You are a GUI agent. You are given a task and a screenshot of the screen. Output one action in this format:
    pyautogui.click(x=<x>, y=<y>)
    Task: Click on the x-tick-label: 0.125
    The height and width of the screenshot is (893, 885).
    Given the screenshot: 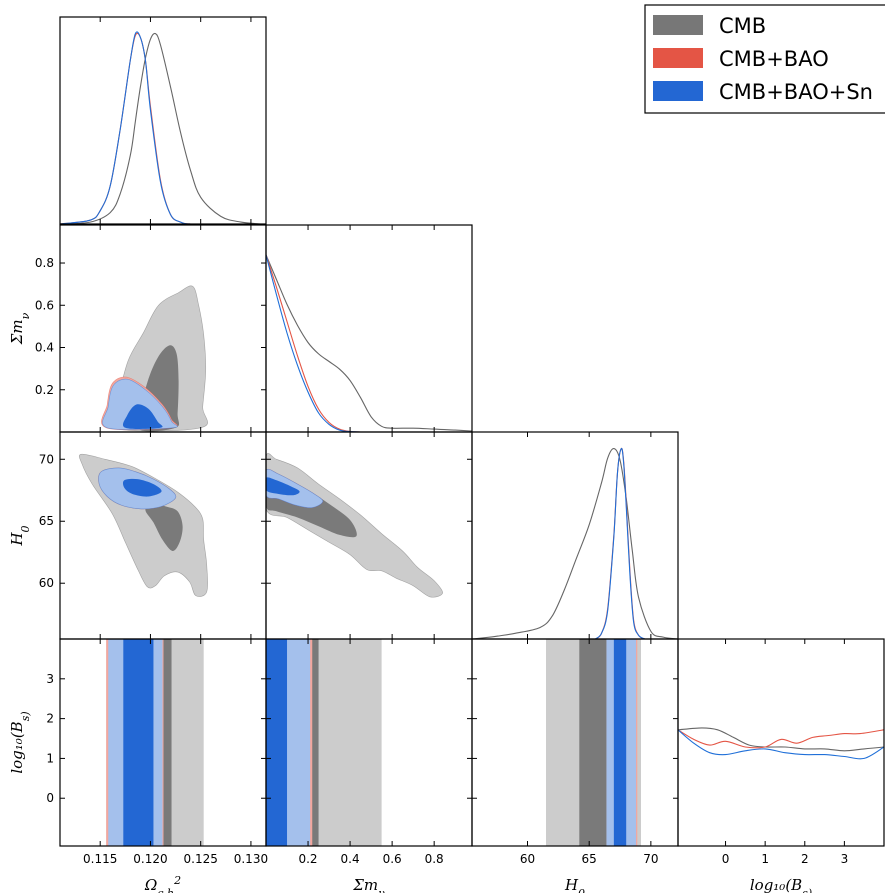 What is the action you would take?
    pyautogui.click(x=201, y=859)
    